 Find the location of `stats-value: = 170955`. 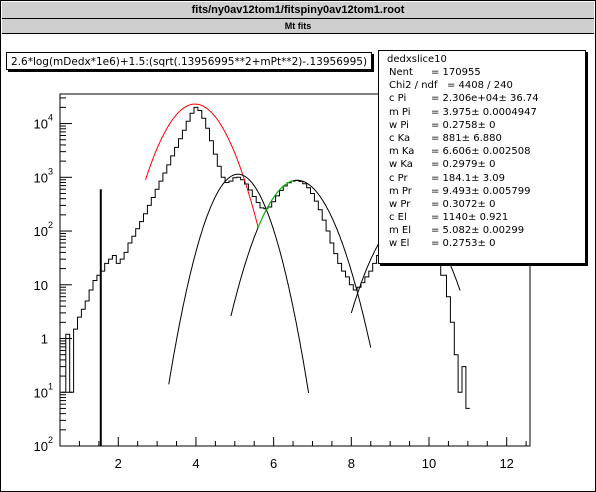

stats-value: = 170955 is located at coordinates (456, 72).